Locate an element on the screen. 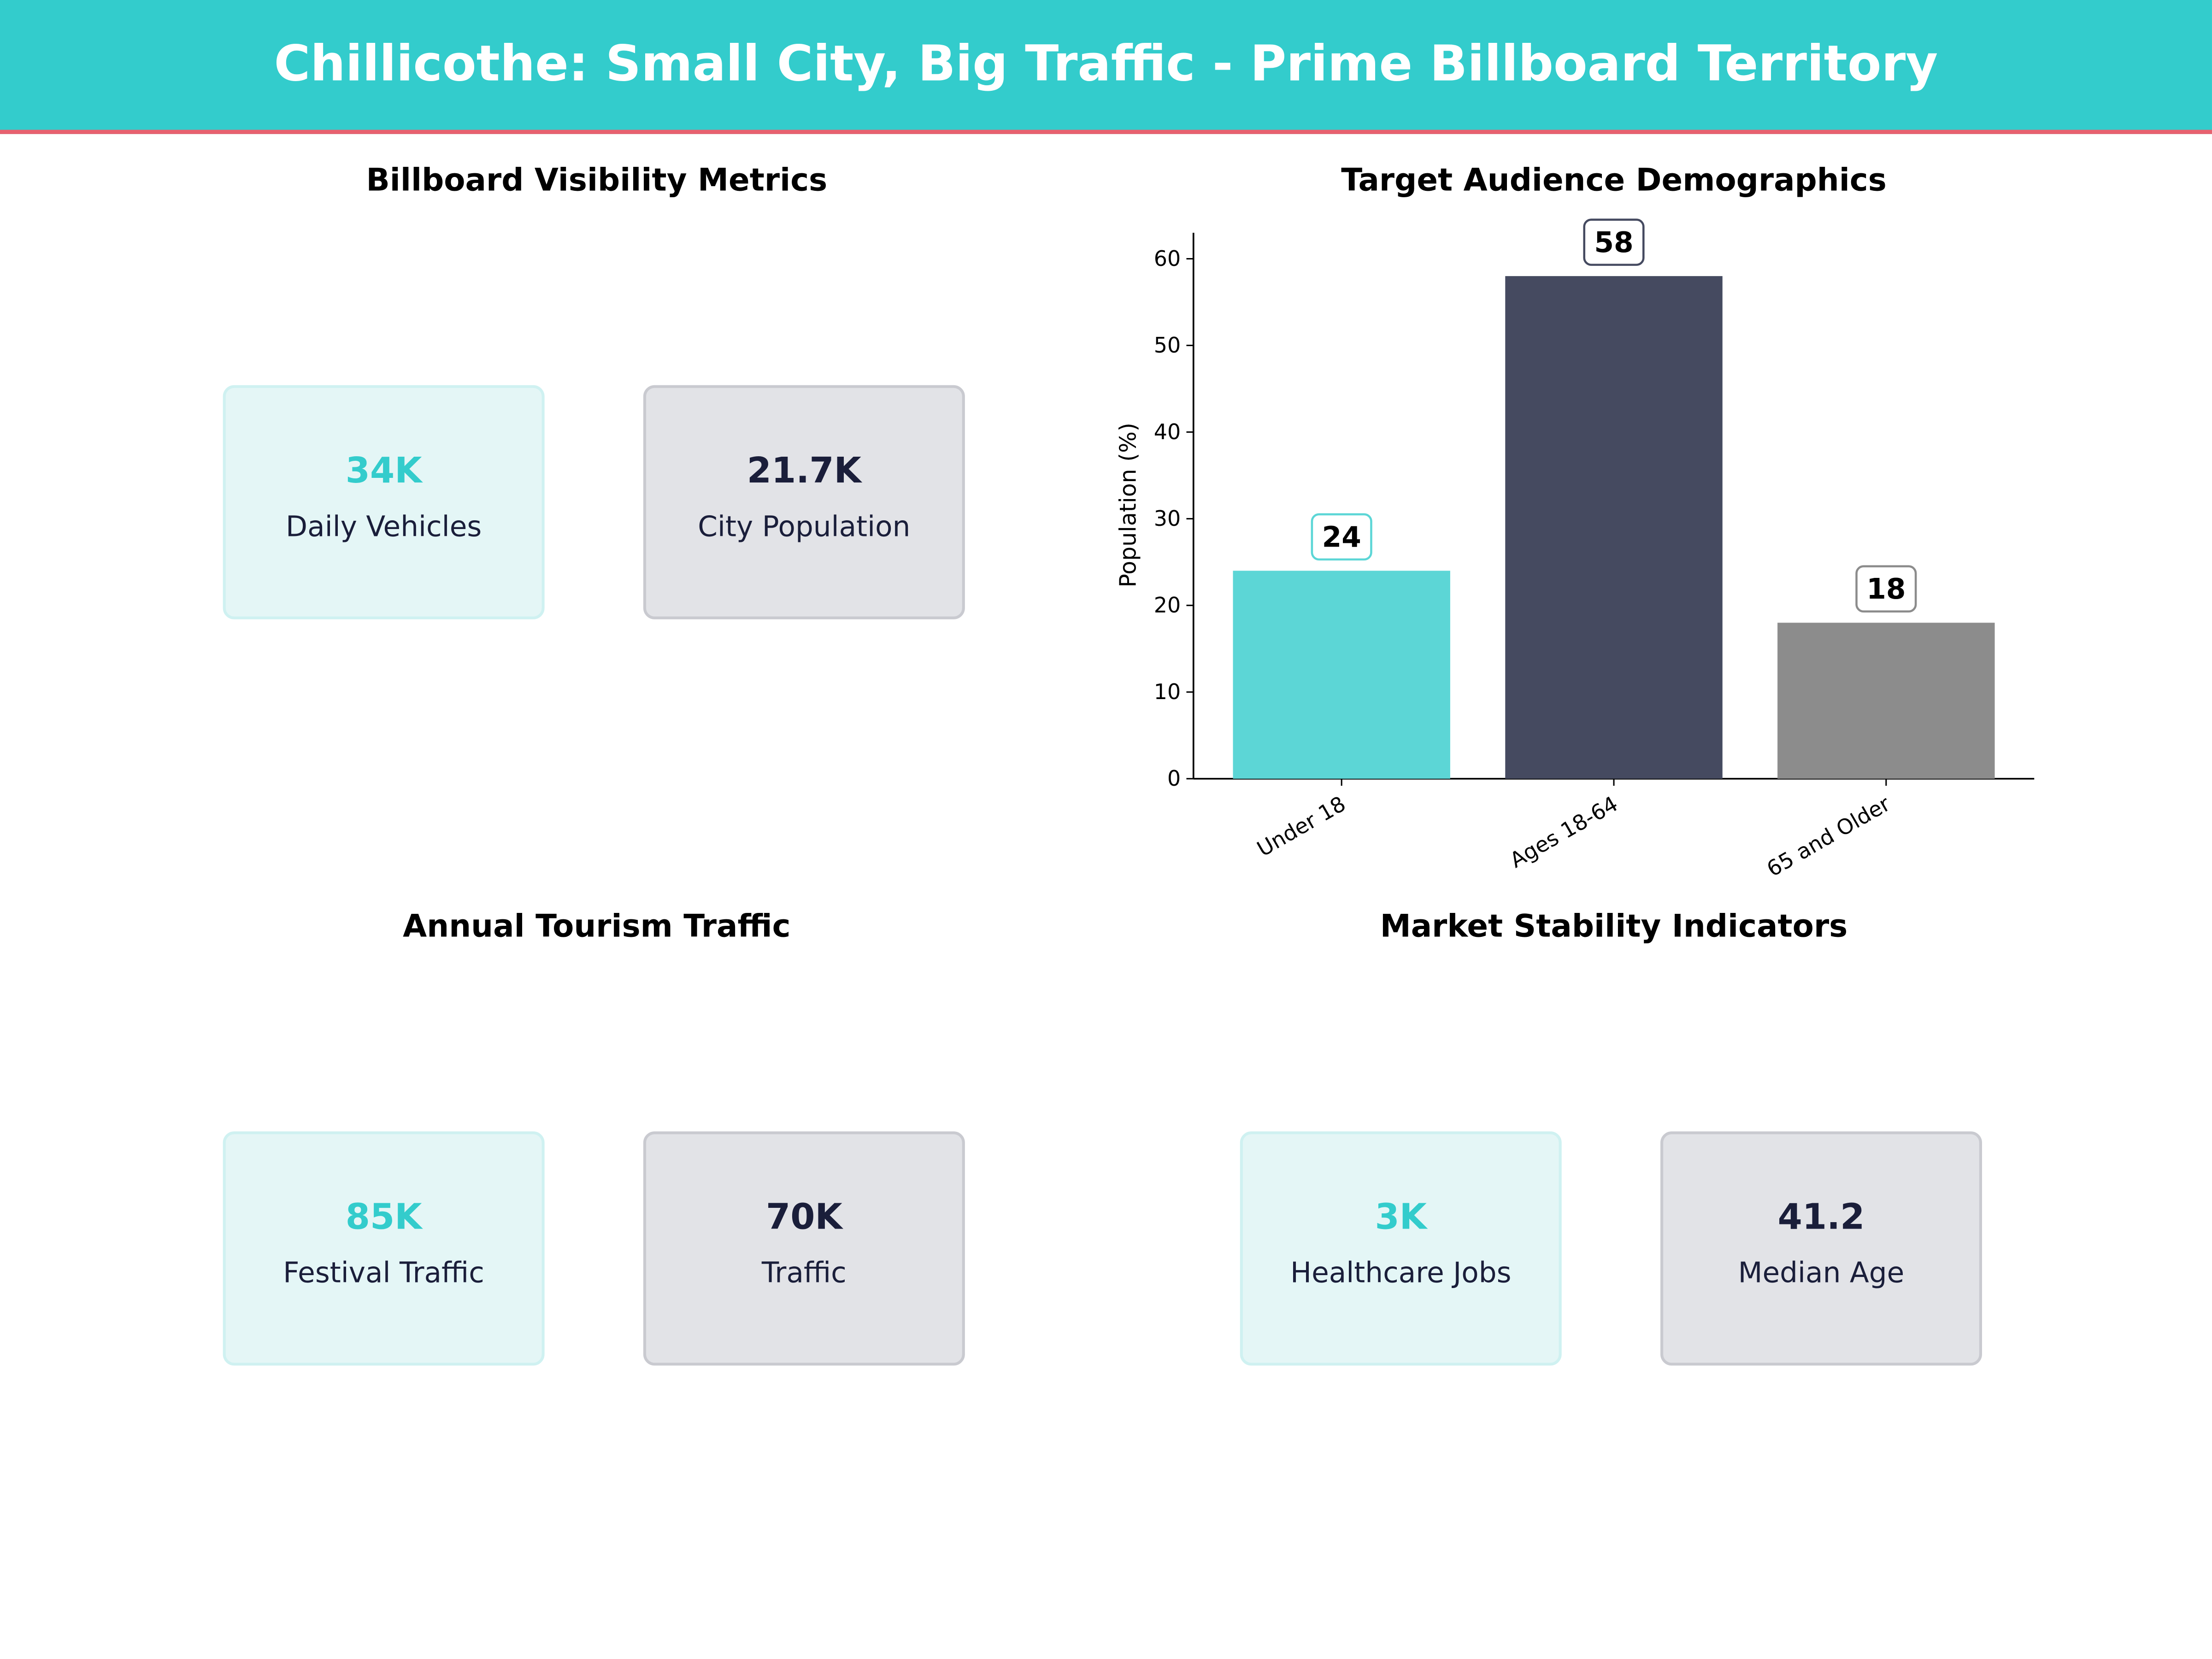 This screenshot has width=2212, height=1659. card-label: Daily Vehicles is located at coordinates (384, 526).